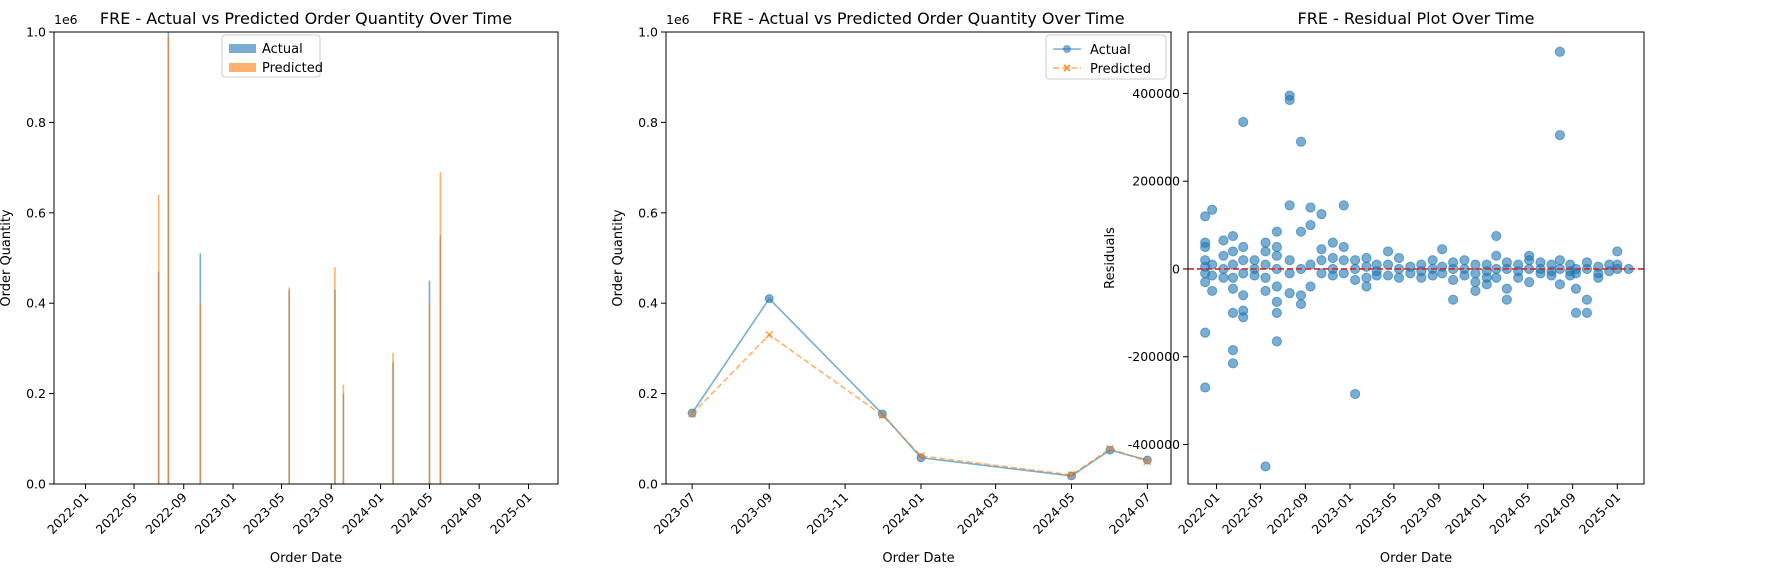 The width and height of the screenshot is (1790, 574). Describe the element at coordinates (1176, 268) in the screenshot. I see `y-tick-label: 0` at that location.